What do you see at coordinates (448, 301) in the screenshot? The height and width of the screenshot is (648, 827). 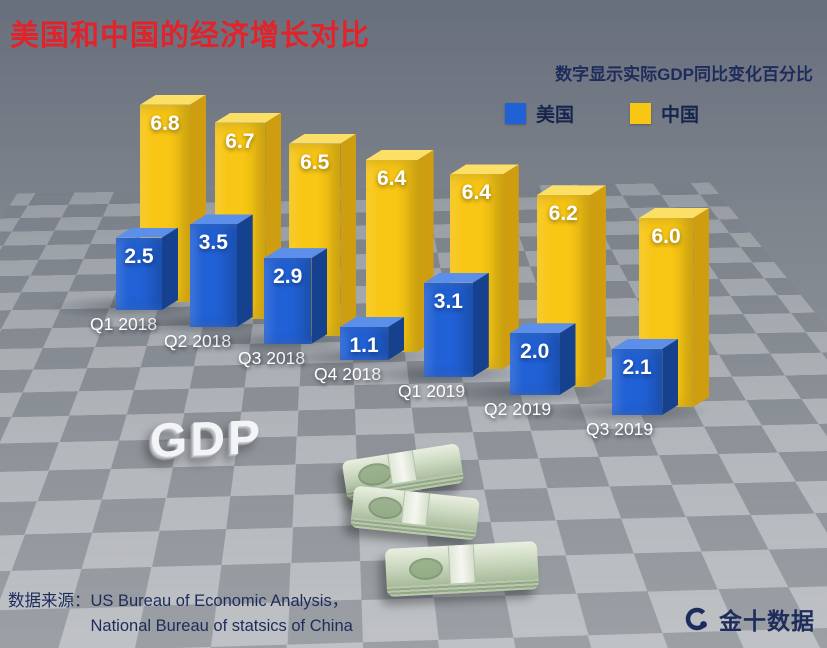 I see `value-label: 3.1` at bounding box center [448, 301].